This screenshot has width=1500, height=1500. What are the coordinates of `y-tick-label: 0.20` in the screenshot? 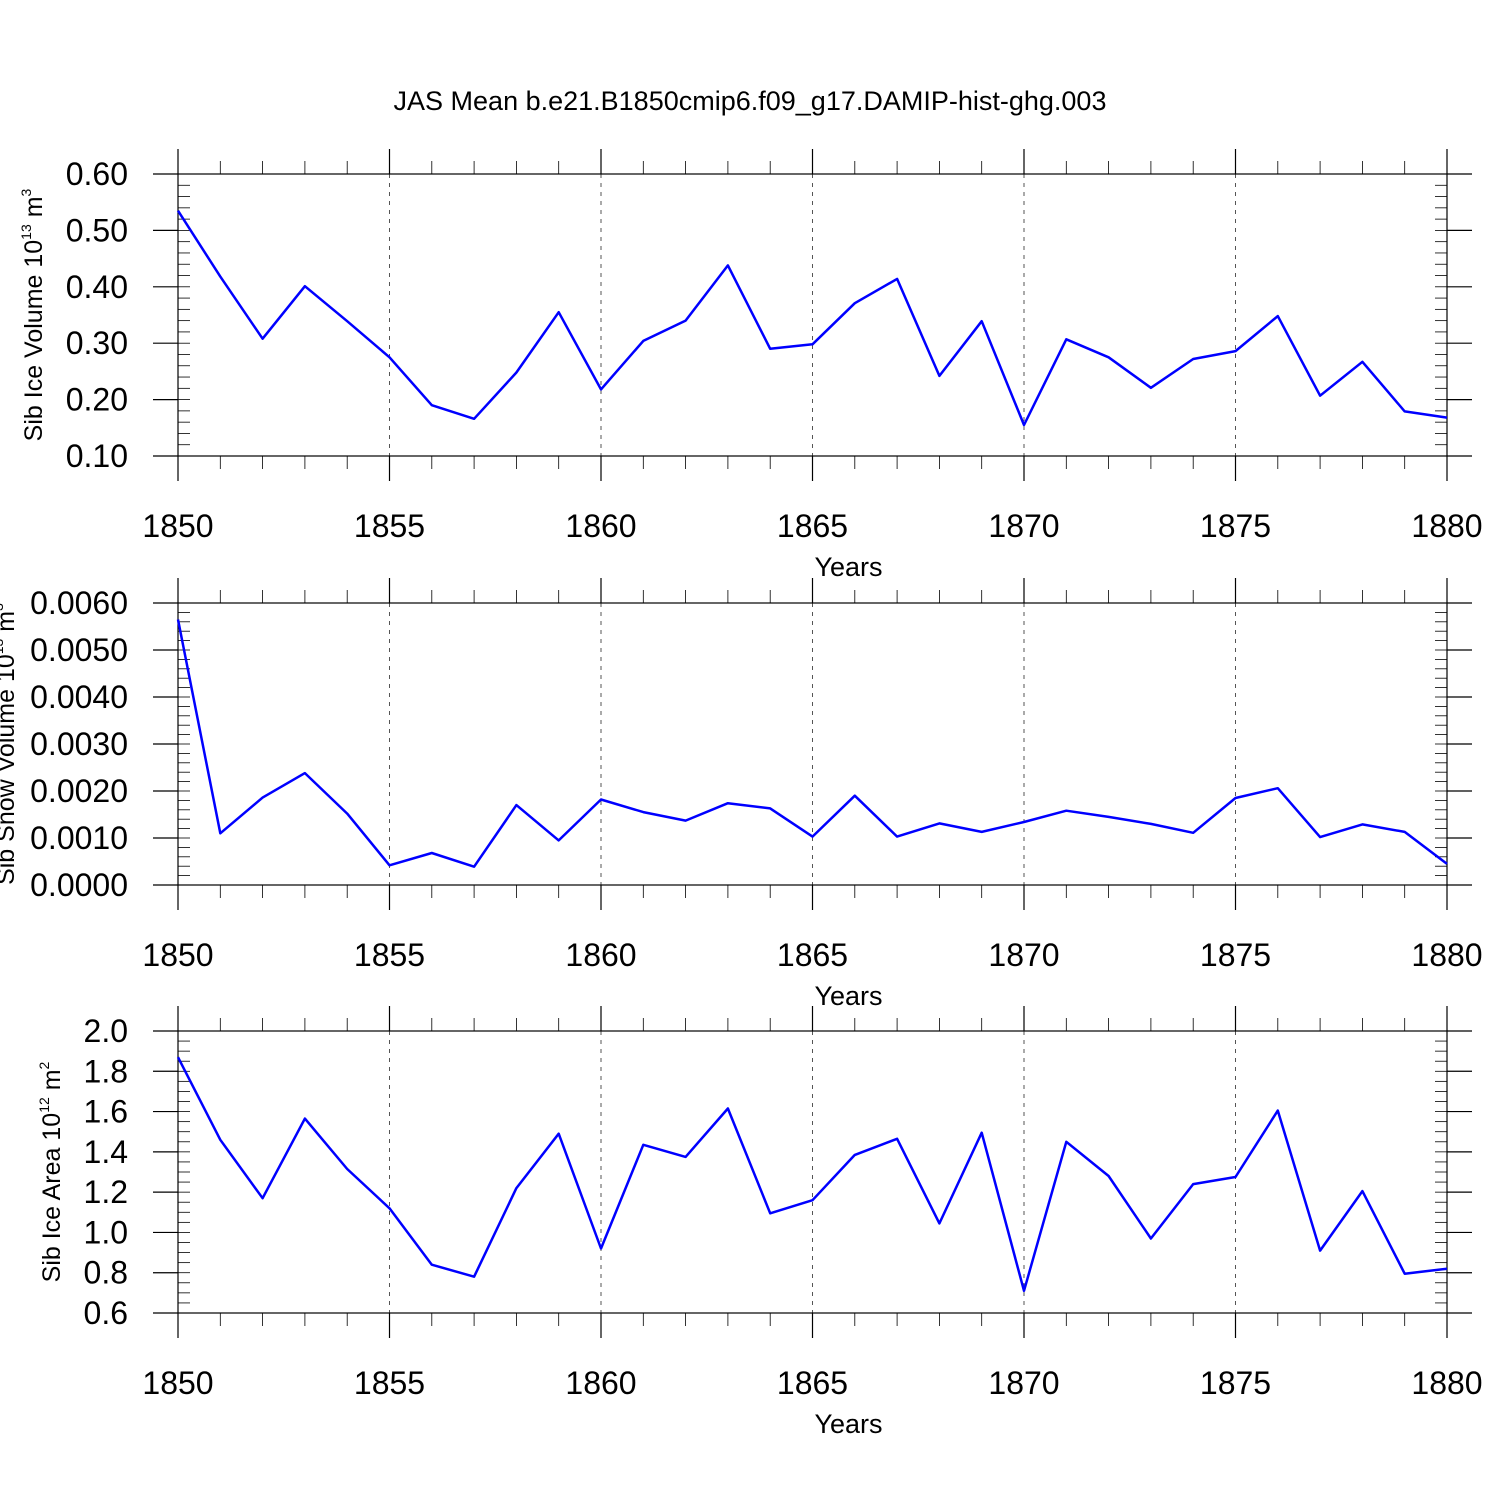 It's located at (97, 400).